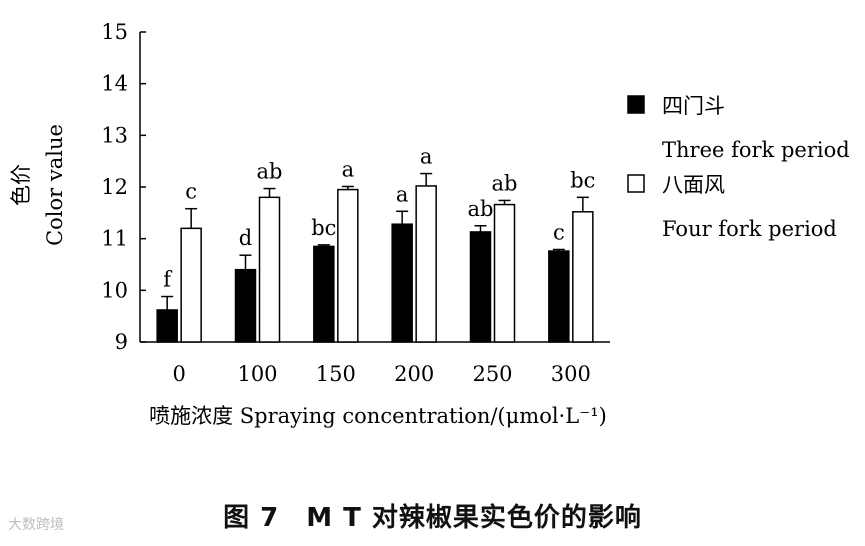 The width and height of the screenshot is (865, 546). What do you see at coordinates (114, 187) in the screenshot?
I see `y-tick-label: 12` at bounding box center [114, 187].